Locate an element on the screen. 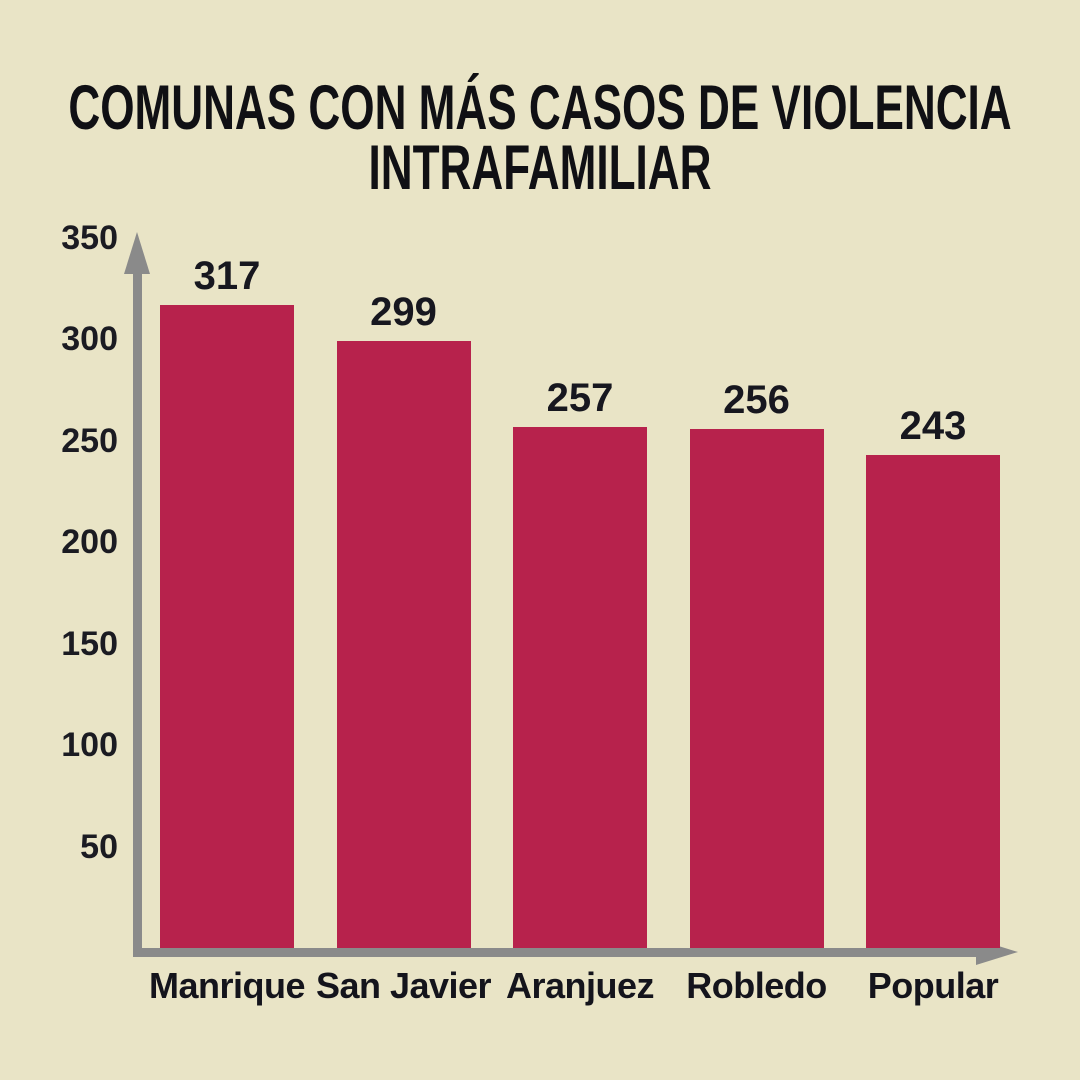 The height and width of the screenshot is (1080, 1080). bar-value-label: 299 is located at coordinates (403, 312).